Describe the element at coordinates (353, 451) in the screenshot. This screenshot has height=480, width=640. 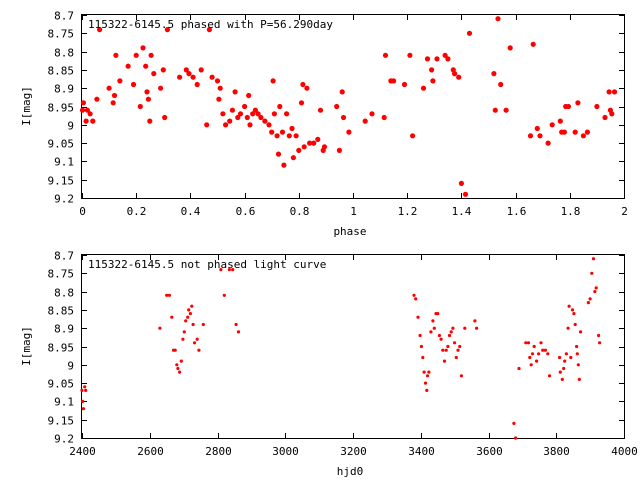
I see `unphased-x-tick-label: 3200` at that location.